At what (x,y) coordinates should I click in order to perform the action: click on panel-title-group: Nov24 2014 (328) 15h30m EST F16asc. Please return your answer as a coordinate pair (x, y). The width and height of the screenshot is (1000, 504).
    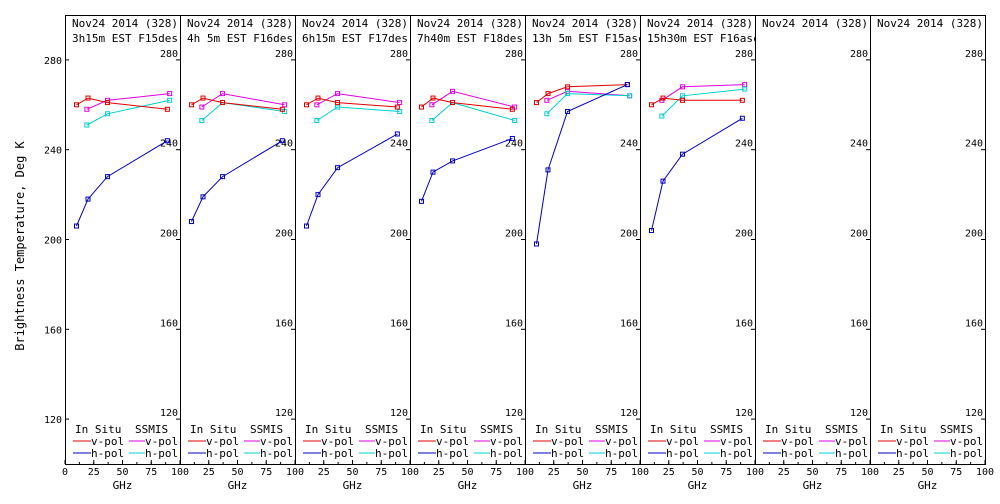
    Looking at the image, I should click on (701, 31).